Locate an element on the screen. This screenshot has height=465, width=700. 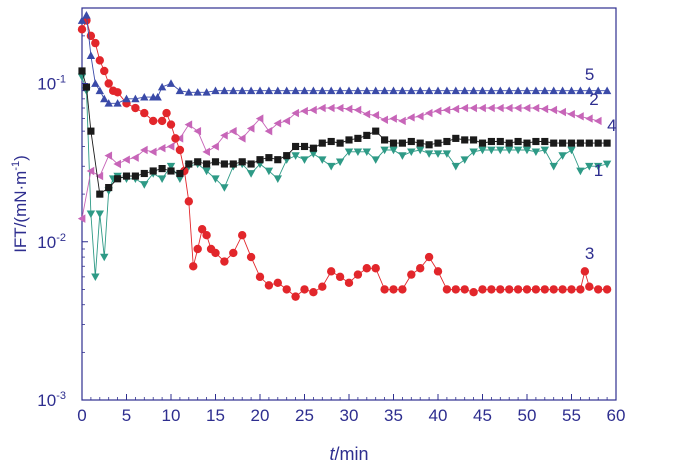
x-tick-label: 20 is located at coordinates (260, 415).